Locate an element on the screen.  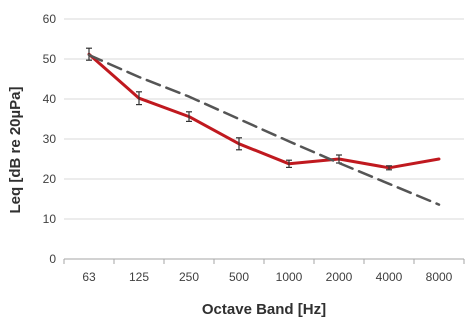
y-tick-label: 50 is located at coordinates (50, 59).